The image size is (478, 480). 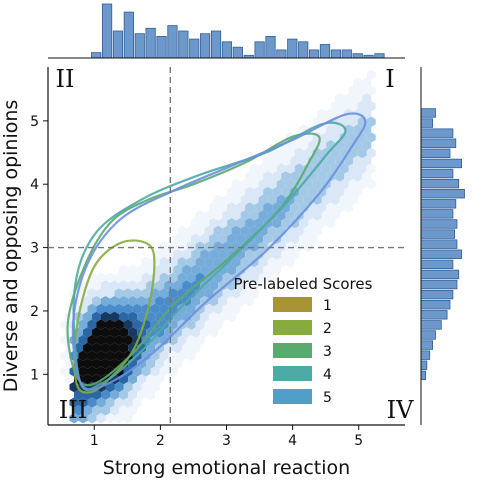 I want to click on right-marginal-histogram, so click(x=442, y=246).